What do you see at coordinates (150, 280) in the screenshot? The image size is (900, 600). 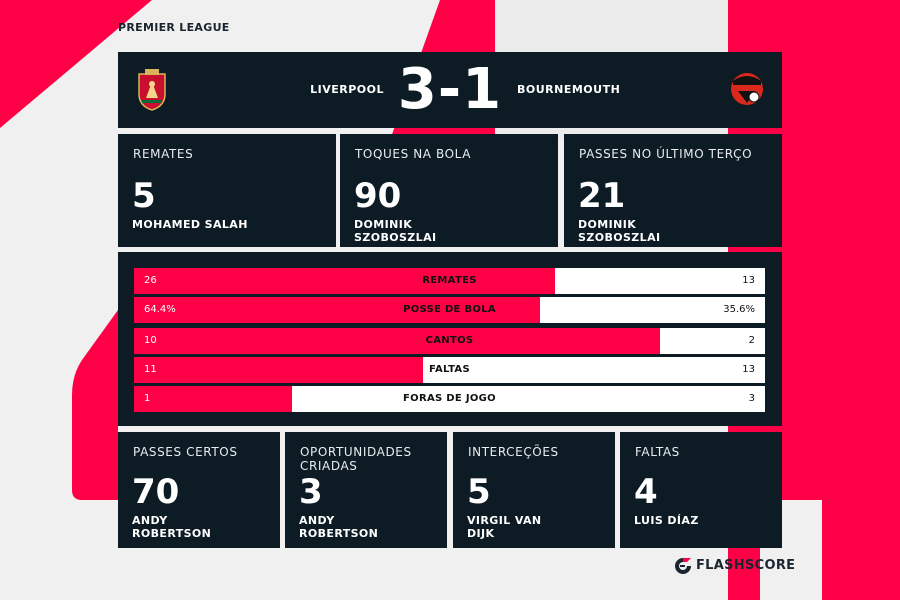 I see `home-value: 26` at bounding box center [150, 280].